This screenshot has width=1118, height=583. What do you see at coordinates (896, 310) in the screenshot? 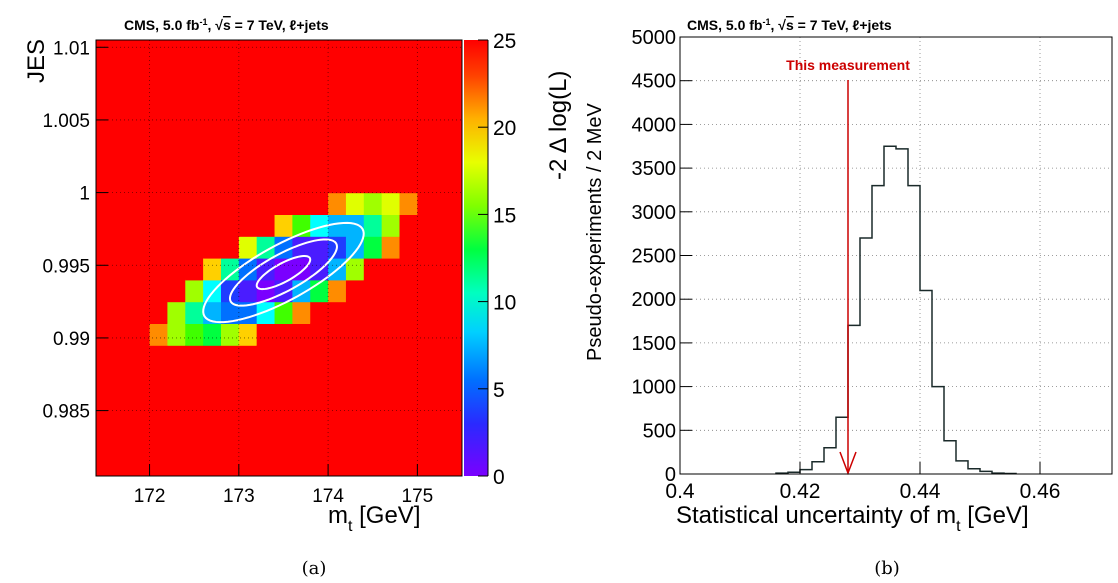
I see `histogram-outline` at bounding box center [896, 310].